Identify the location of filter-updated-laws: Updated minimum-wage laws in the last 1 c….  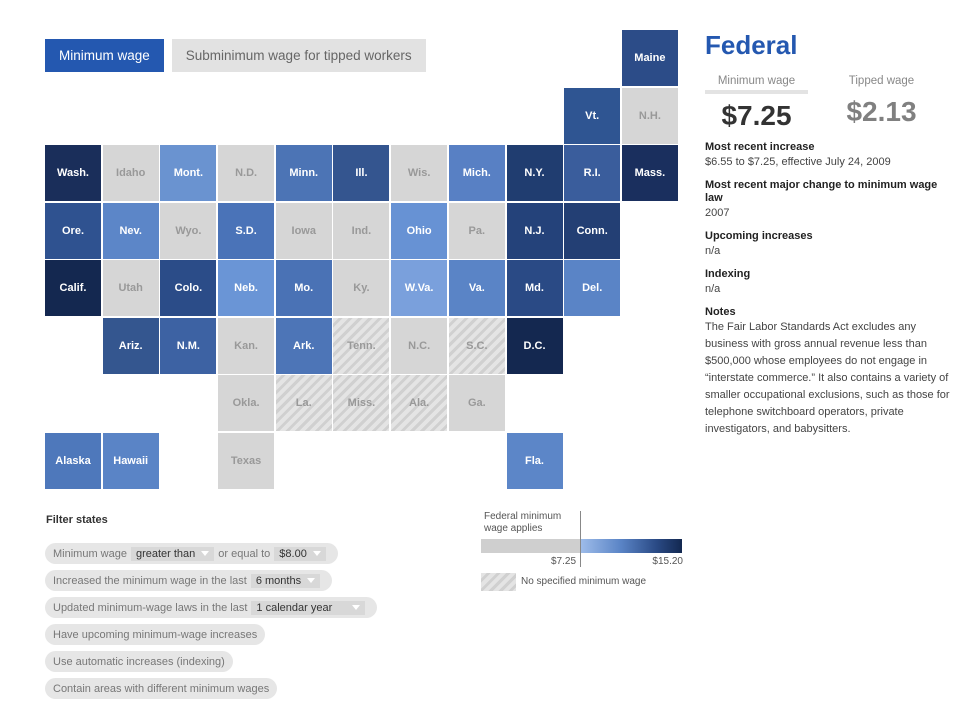
(211, 607).